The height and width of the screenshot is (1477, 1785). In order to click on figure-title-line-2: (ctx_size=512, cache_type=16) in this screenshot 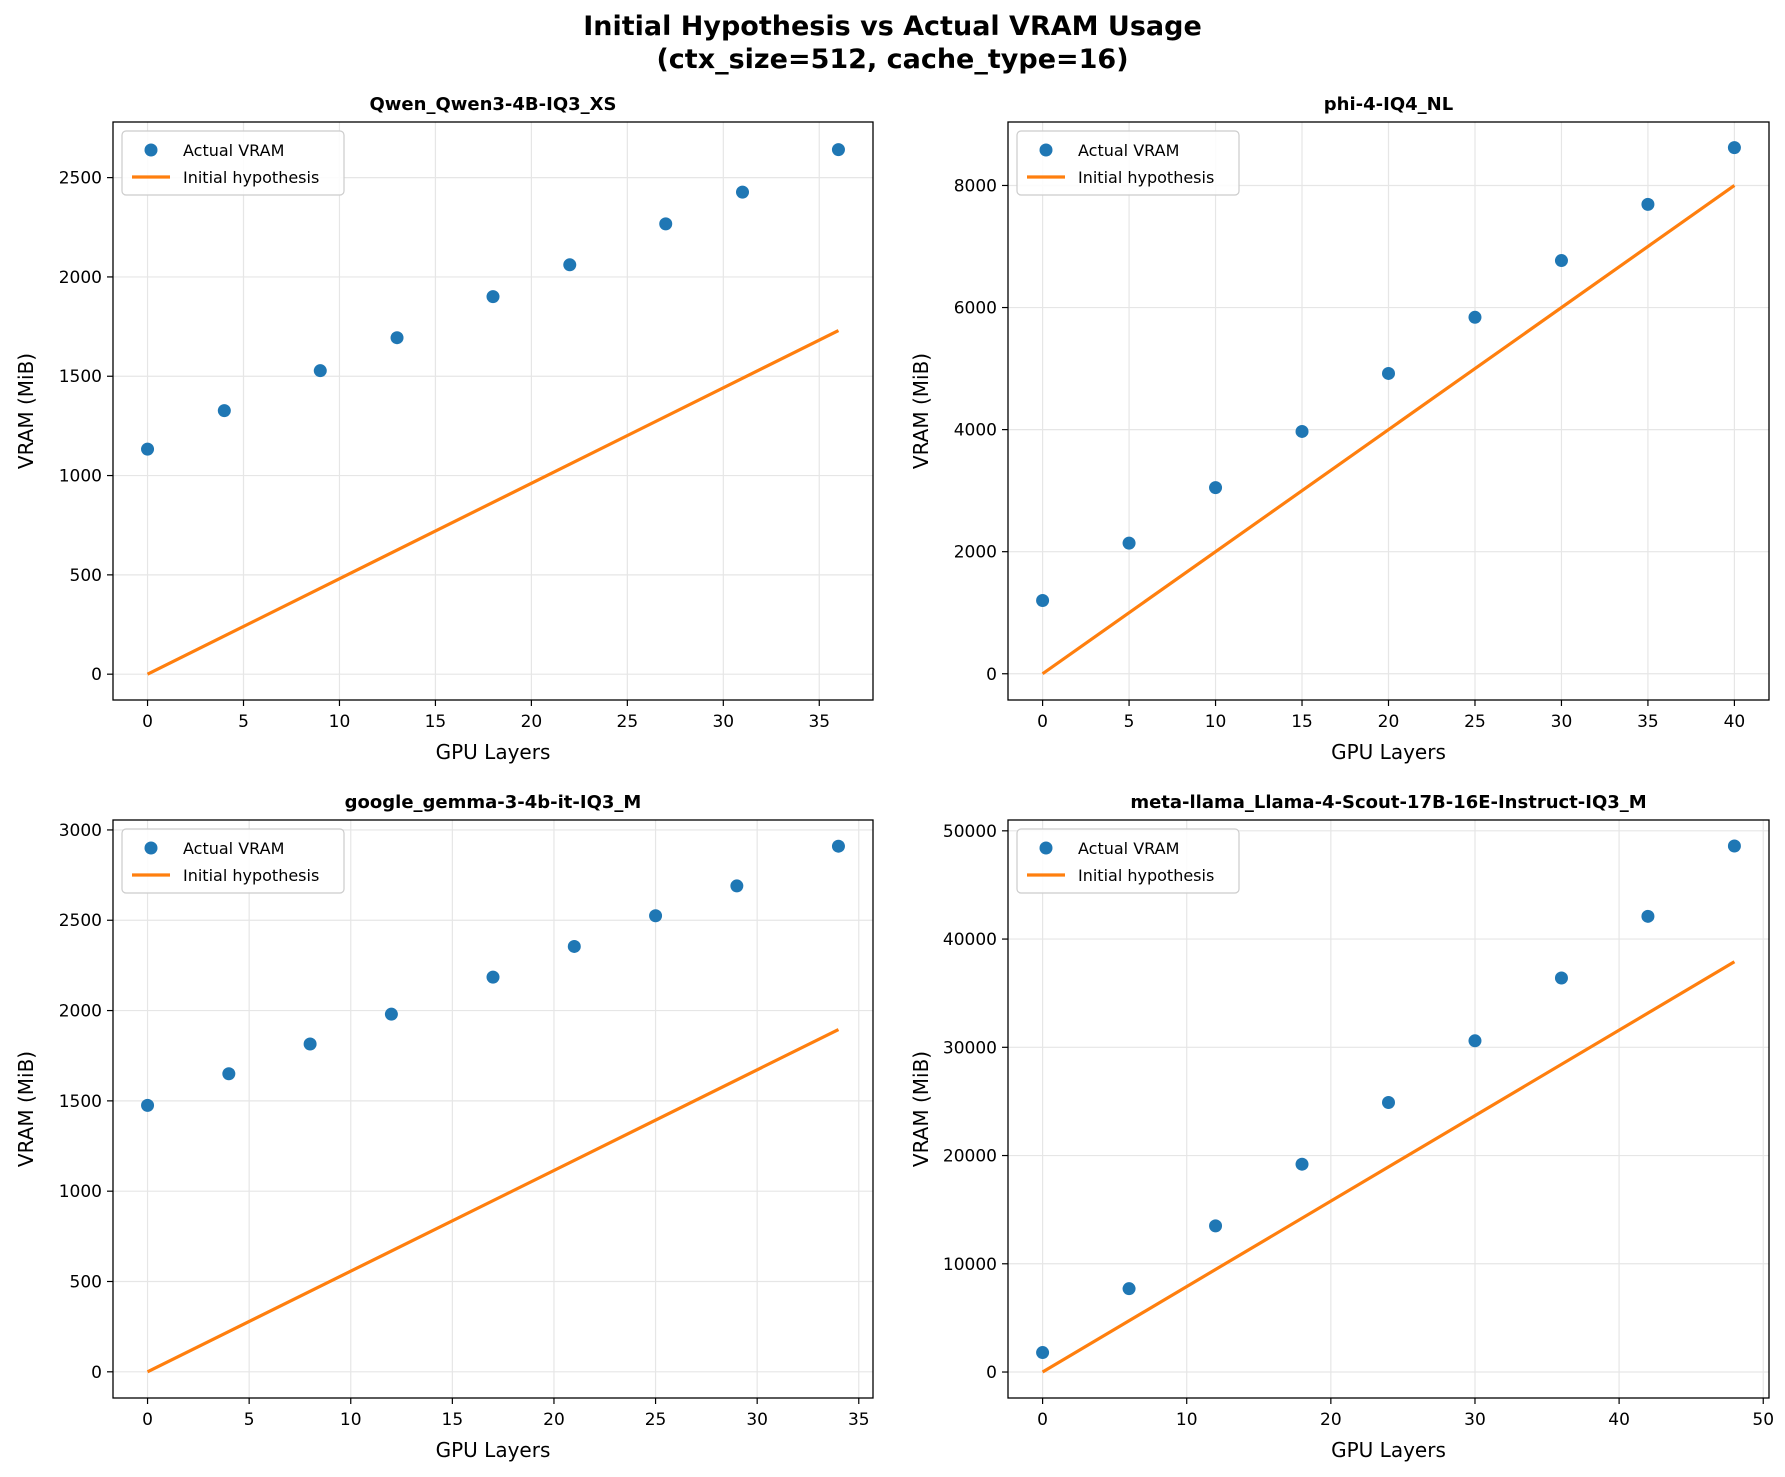, I will do `click(892, 59)`.